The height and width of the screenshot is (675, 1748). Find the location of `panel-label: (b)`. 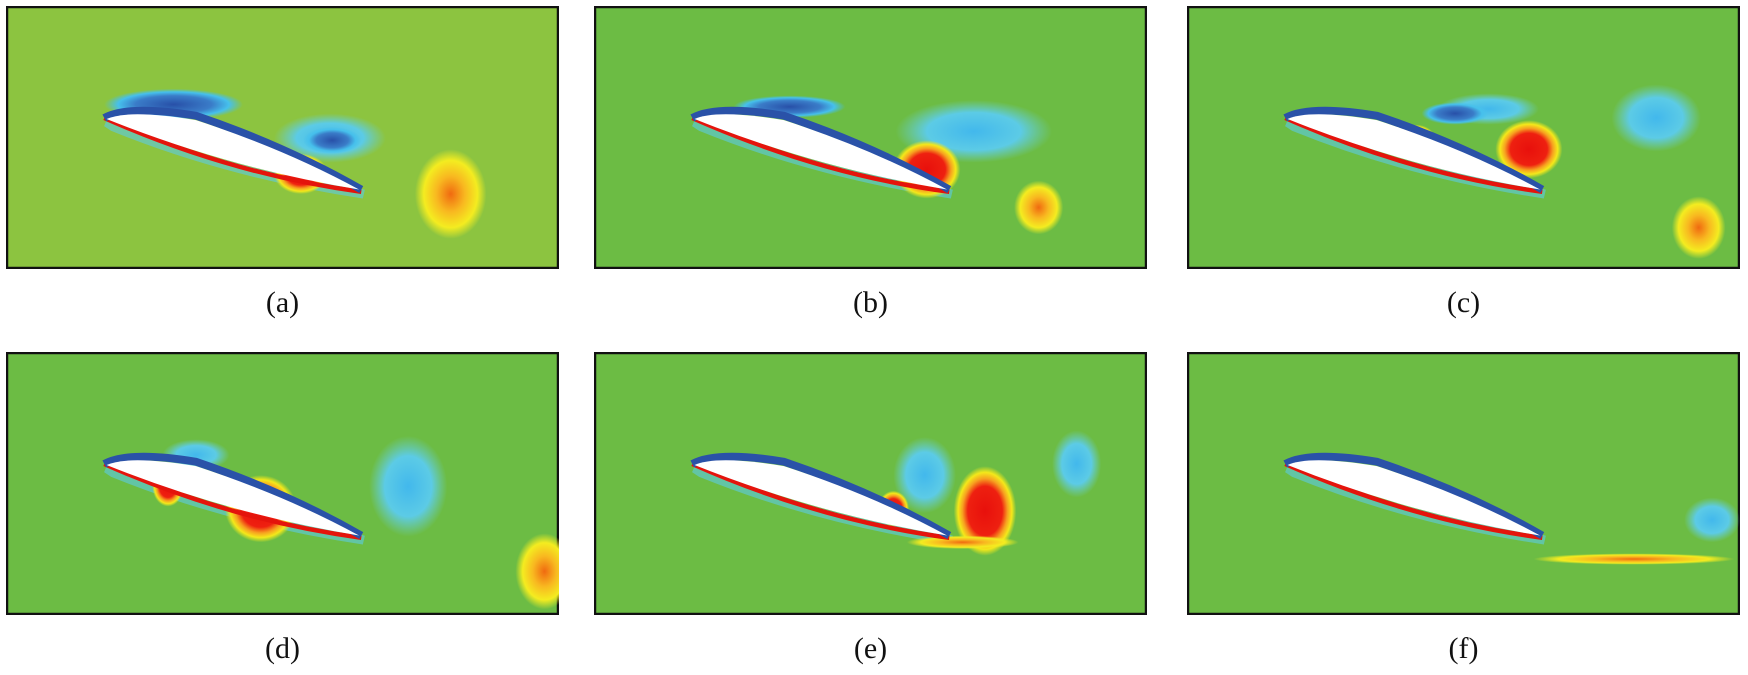

panel-label: (b) is located at coordinates (870, 302).